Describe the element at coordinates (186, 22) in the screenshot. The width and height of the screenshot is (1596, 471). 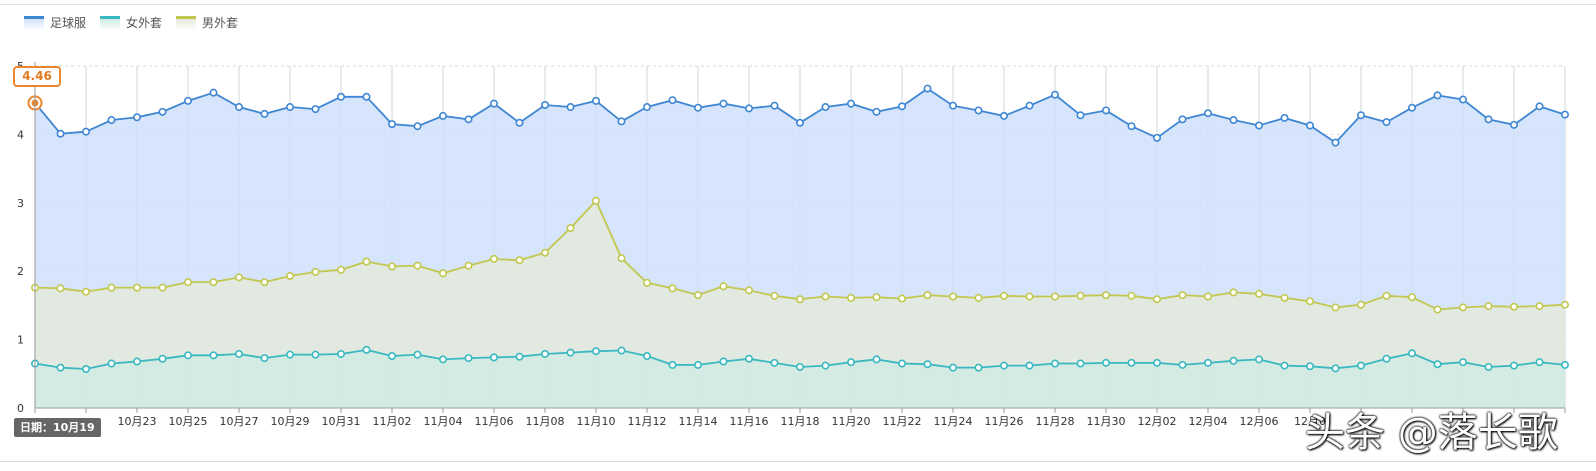
I see `legend-swatch-men-coat` at that location.